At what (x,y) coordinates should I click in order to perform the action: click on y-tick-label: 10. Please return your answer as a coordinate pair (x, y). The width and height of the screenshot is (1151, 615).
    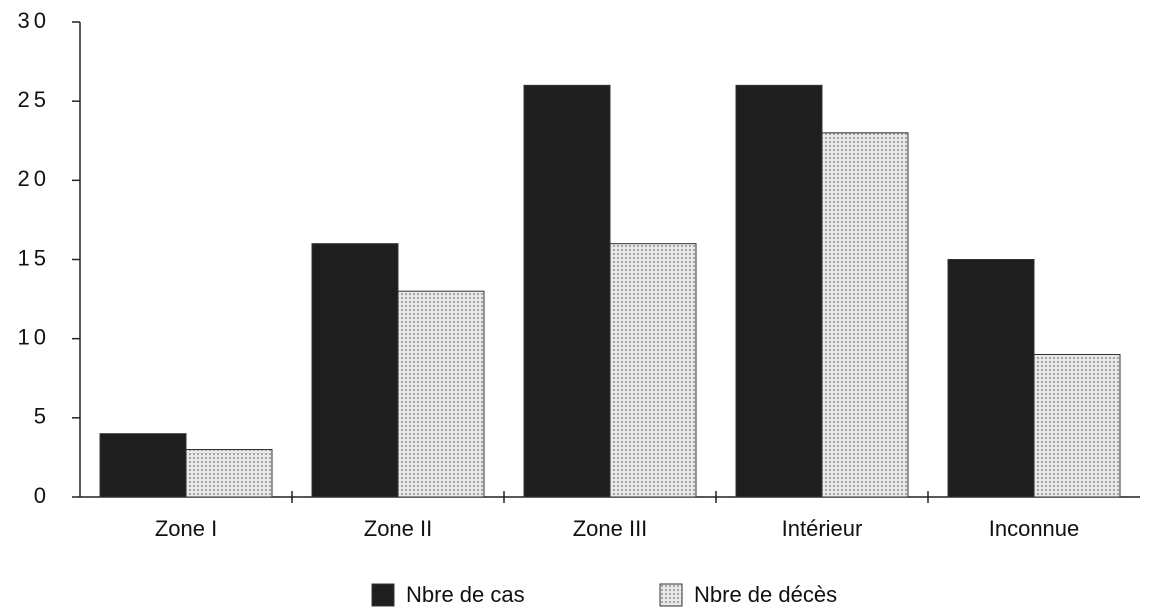
    Looking at the image, I should click on (34, 336).